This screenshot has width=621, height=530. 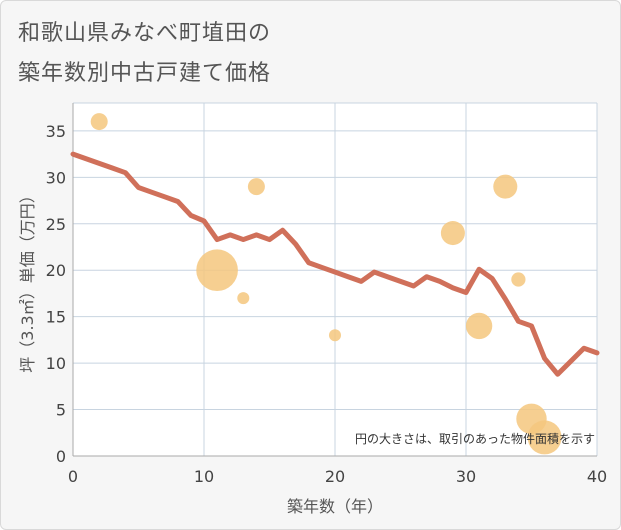 What do you see at coordinates (56, 317) in the screenshot?
I see `y-tick-label: 15` at bounding box center [56, 317].